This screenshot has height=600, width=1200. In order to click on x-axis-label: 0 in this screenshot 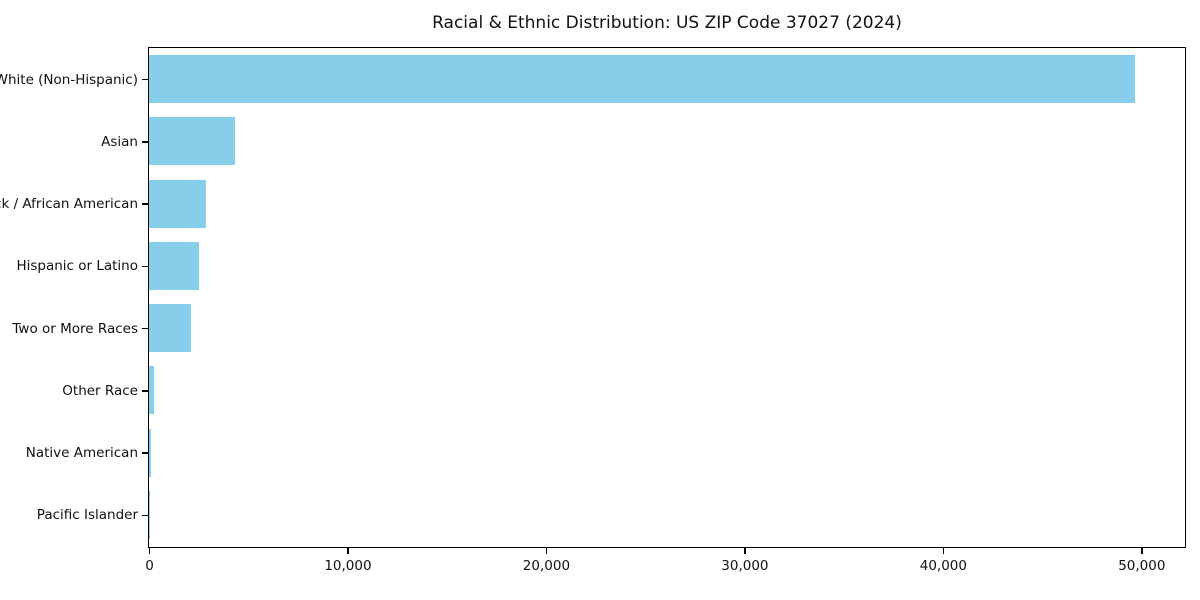, I will do `click(149, 566)`.